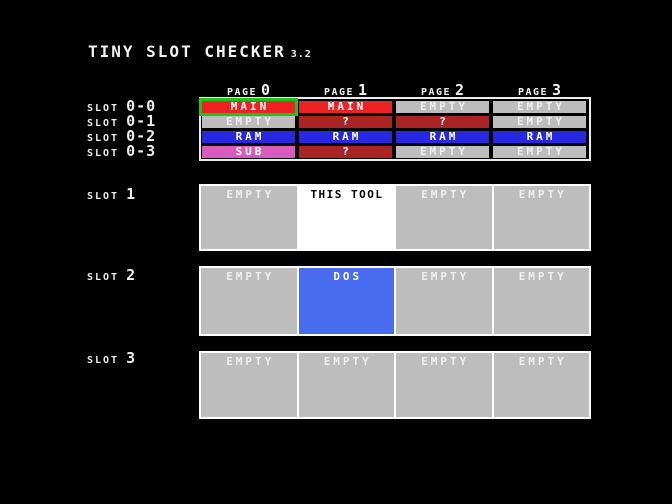 This screenshot has height=504, width=672. I want to click on slot-2-block: EMPTY DOS EMPTY EMPTY, so click(395, 301).